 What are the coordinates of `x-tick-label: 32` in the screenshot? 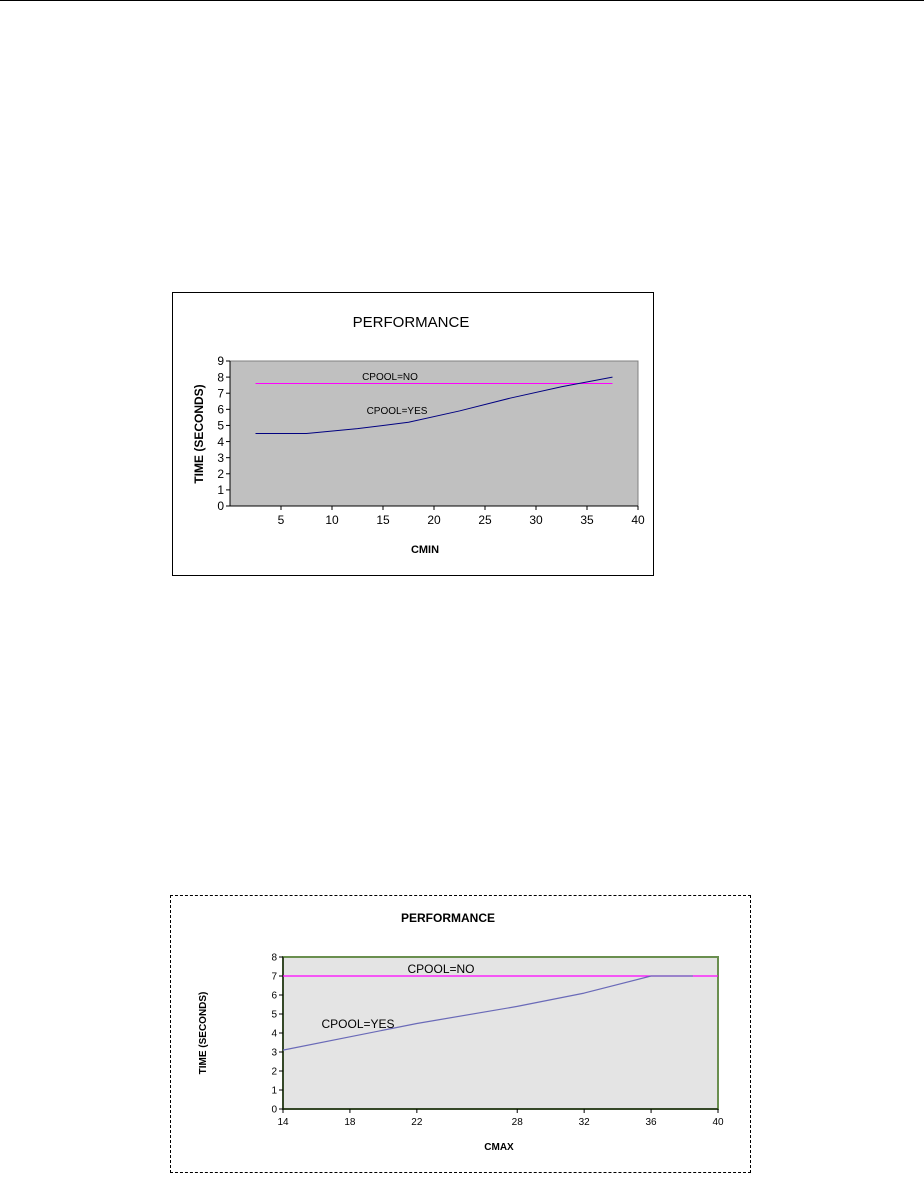 It's located at (585, 1122).